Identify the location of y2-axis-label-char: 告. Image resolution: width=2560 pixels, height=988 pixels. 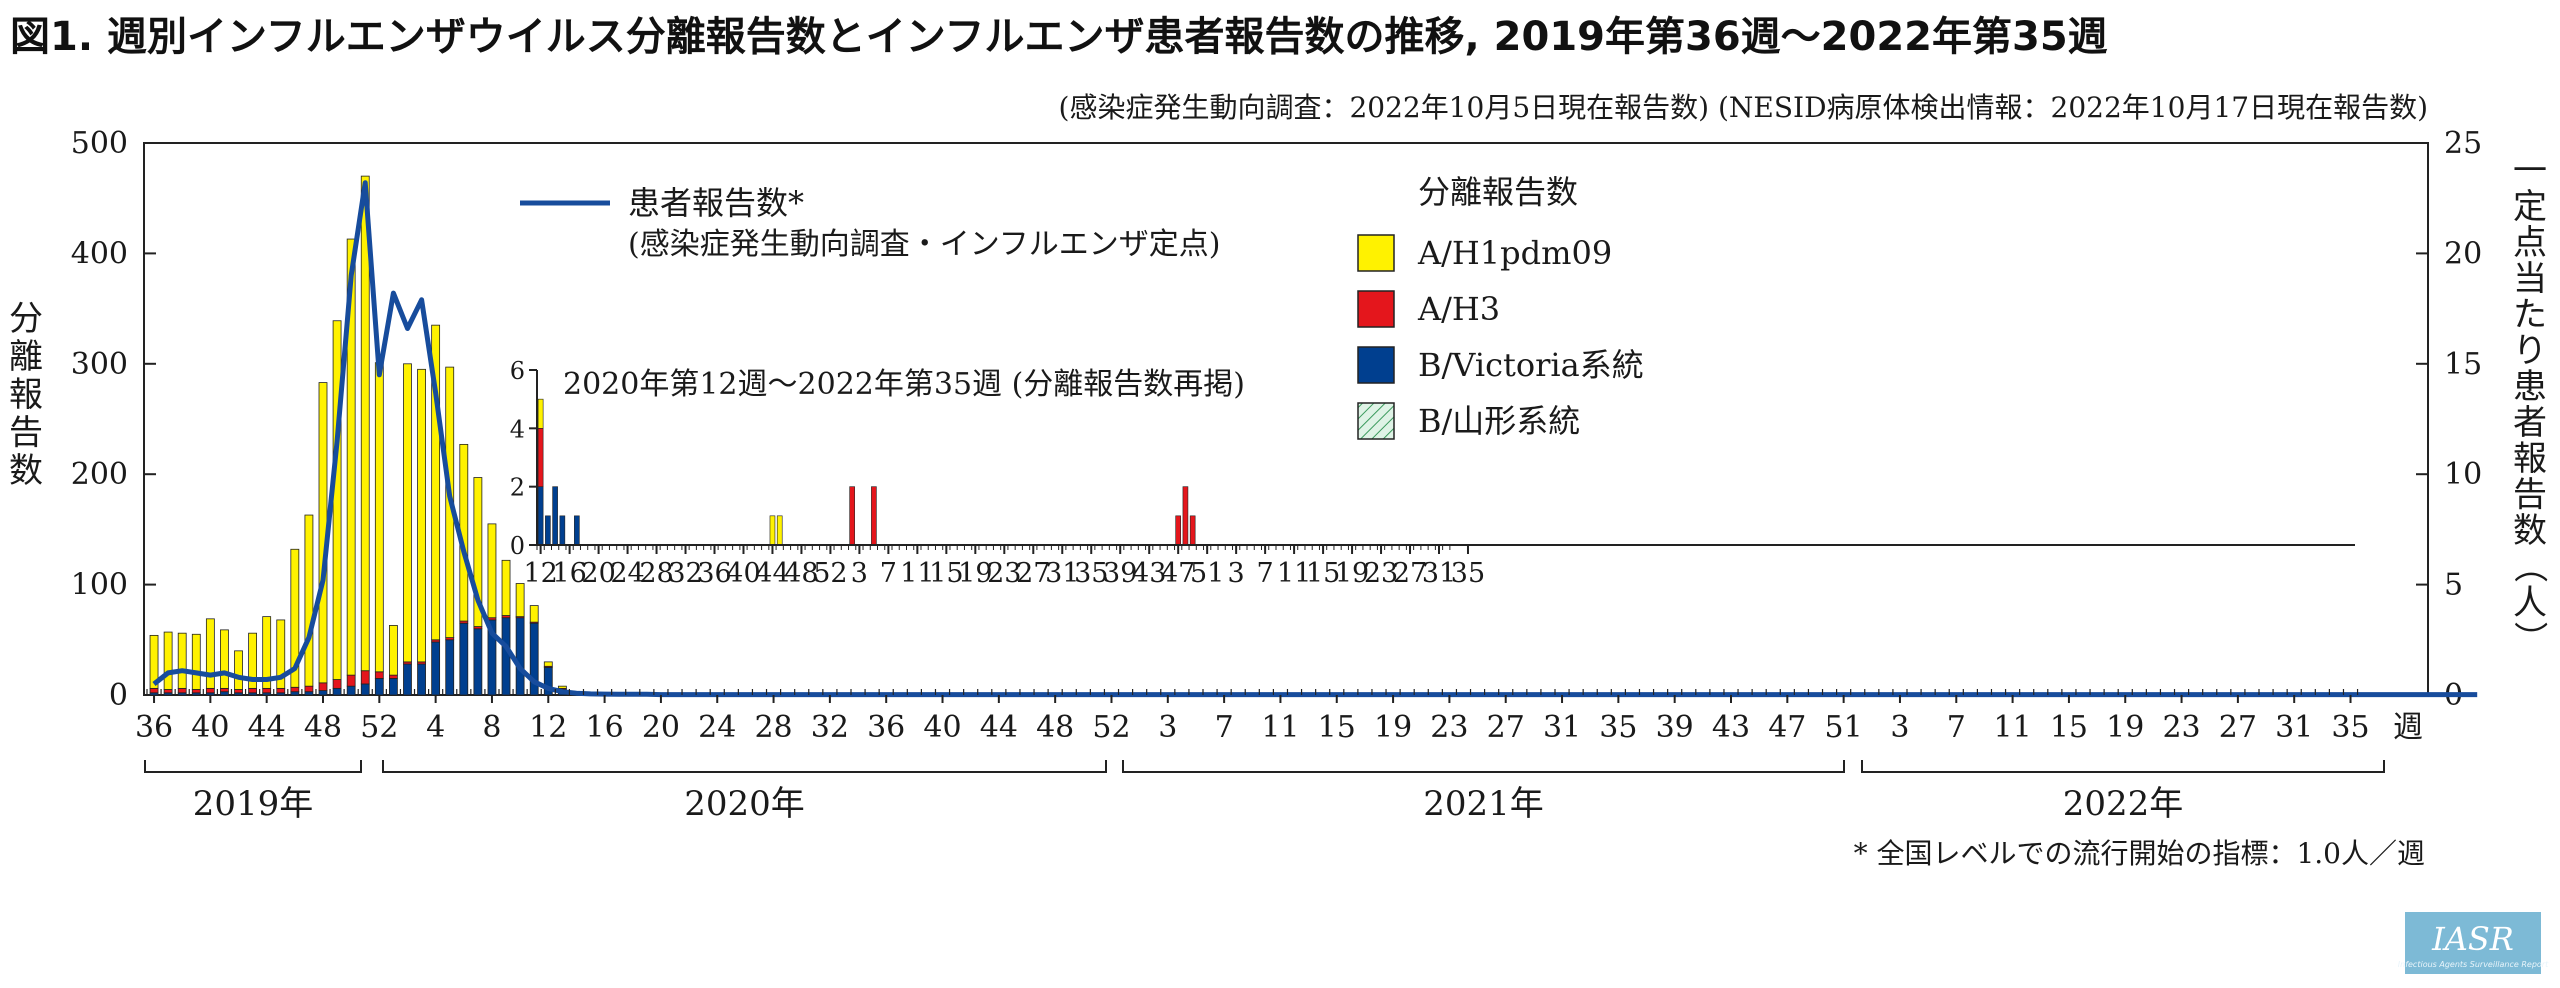
(2530, 495).